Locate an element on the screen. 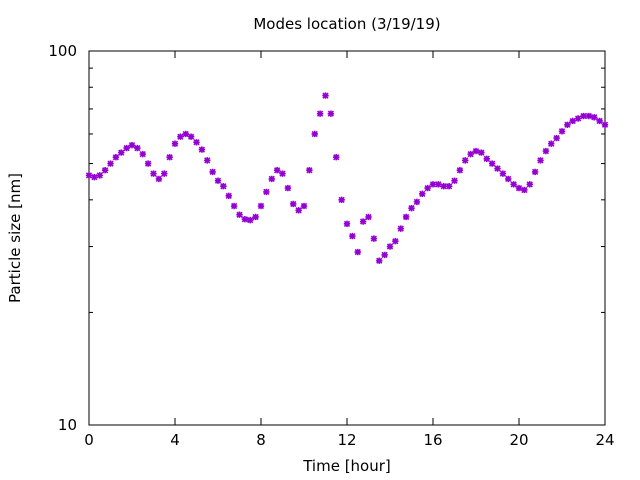 This screenshot has width=640, height=480. x-tick-label: 16 is located at coordinates (432, 440).